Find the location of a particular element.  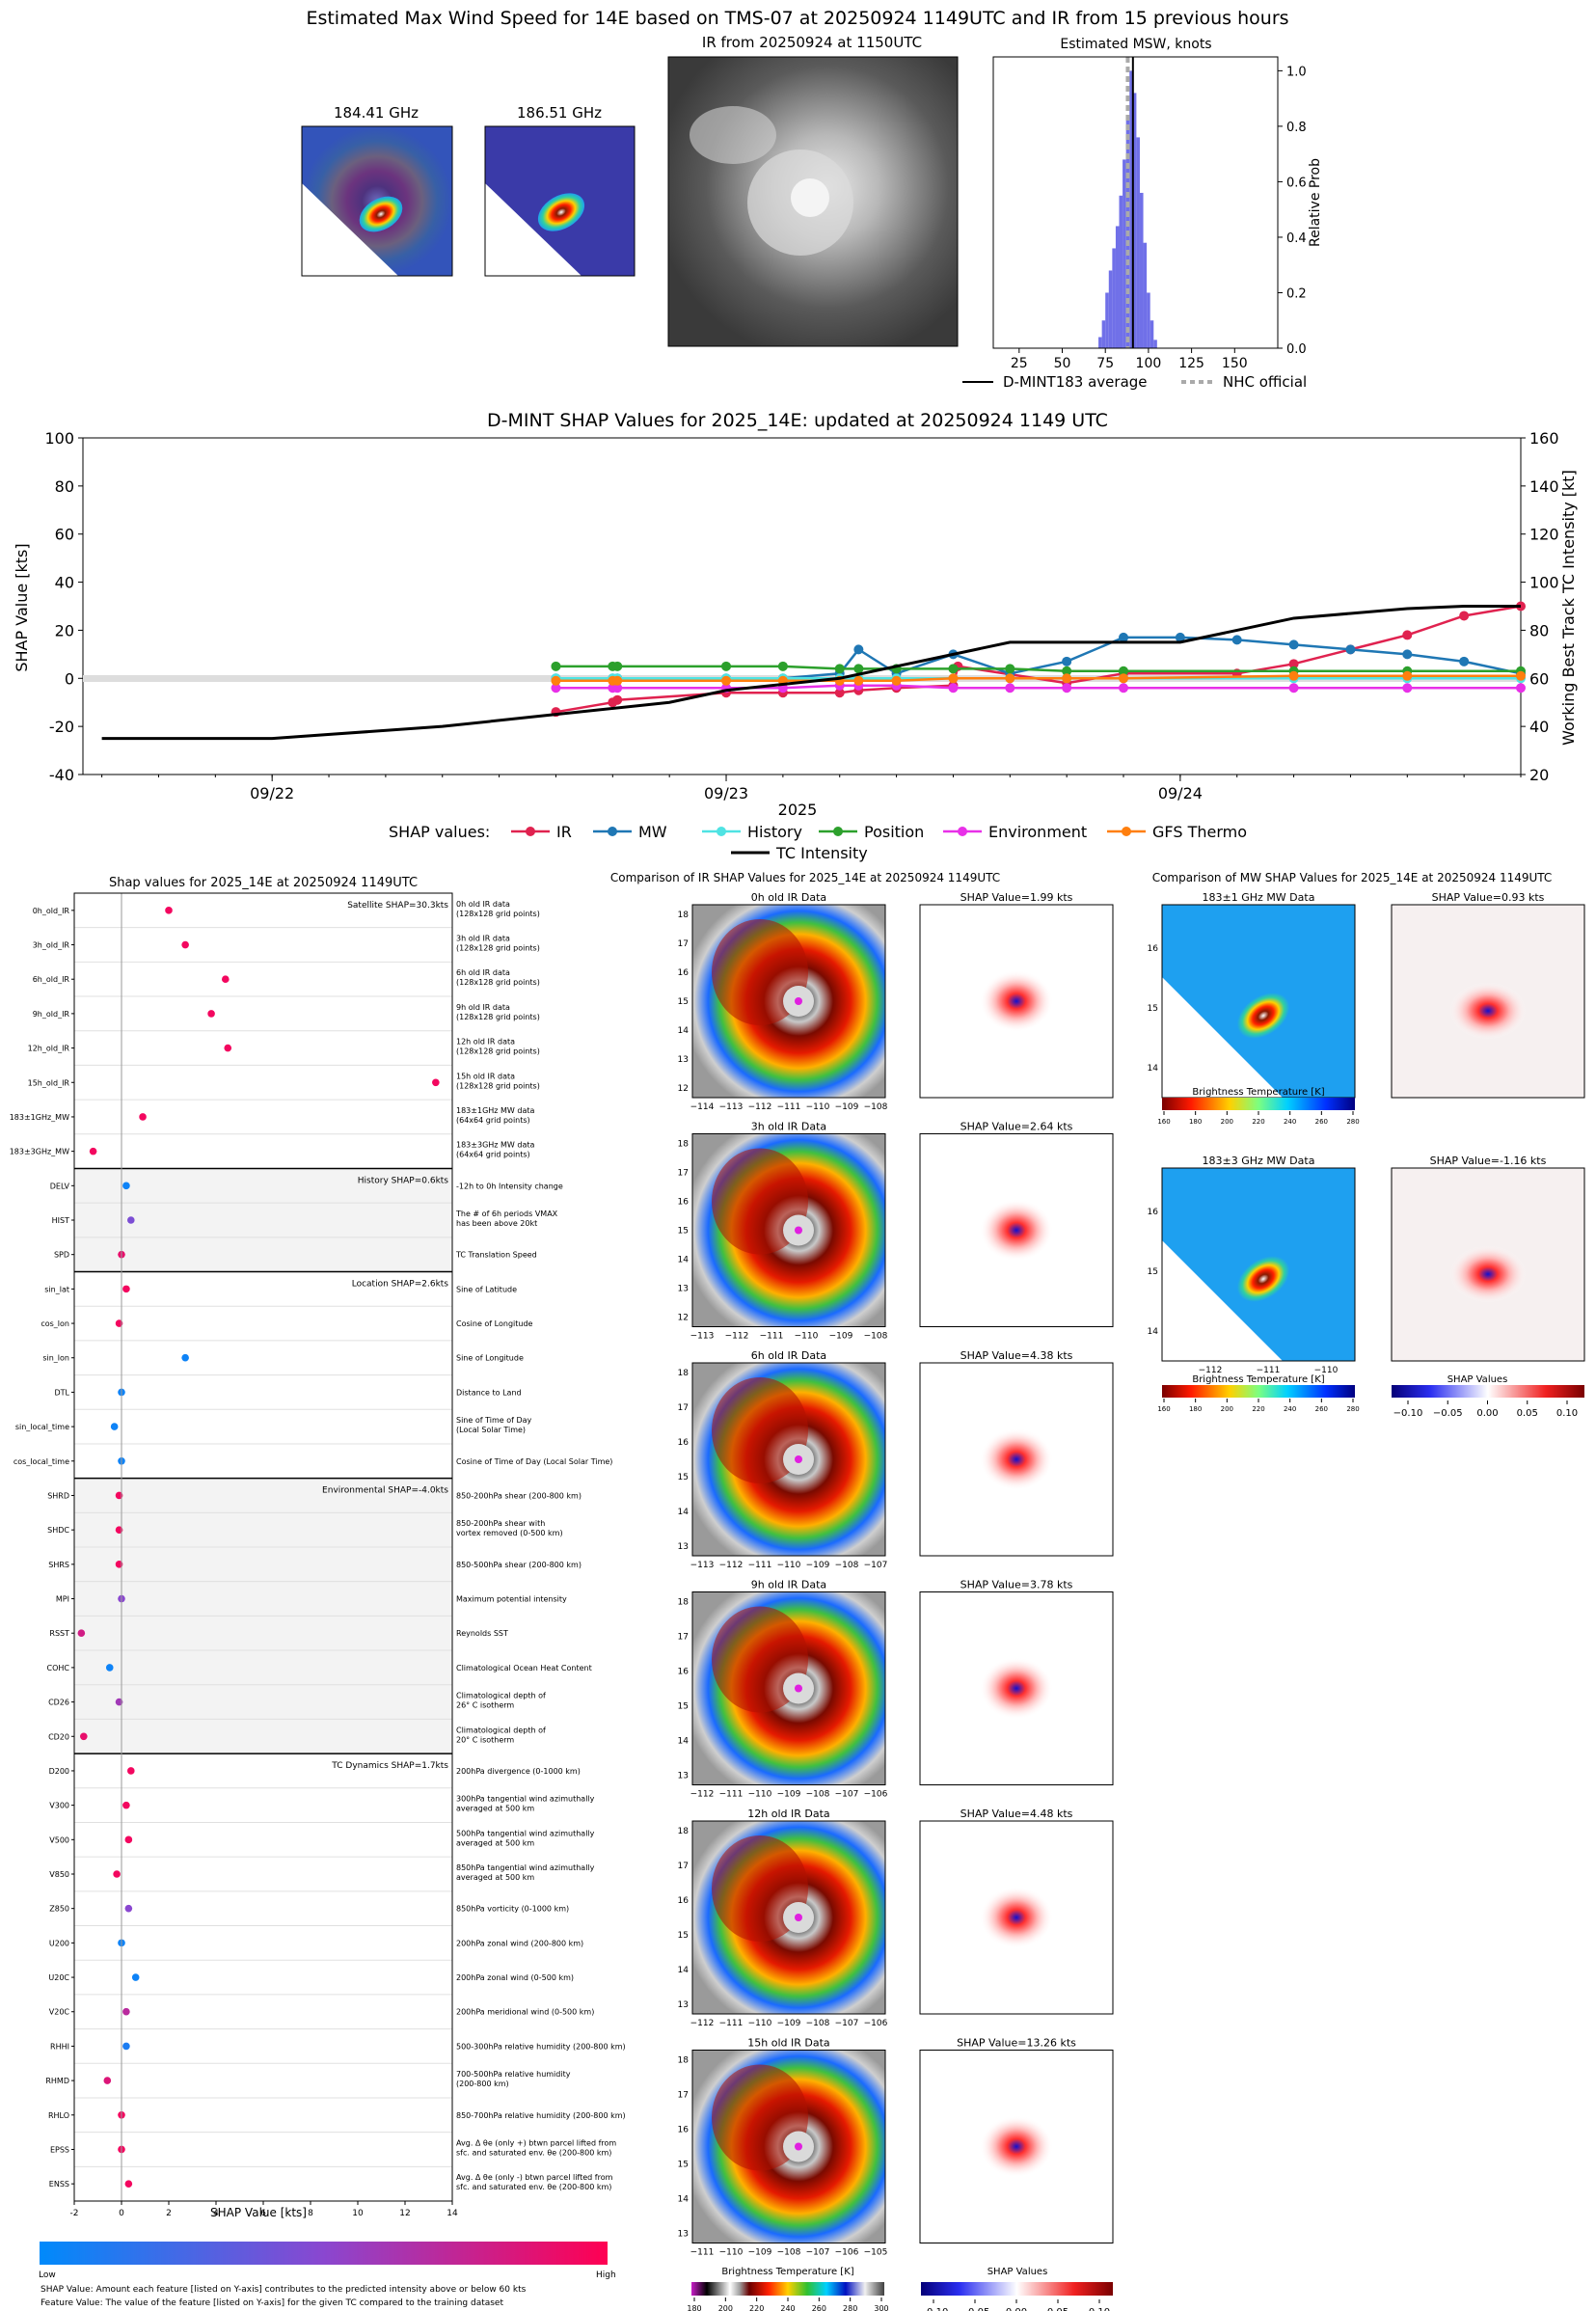

shap-xtick: 2 is located at coordinates (169, 2213).